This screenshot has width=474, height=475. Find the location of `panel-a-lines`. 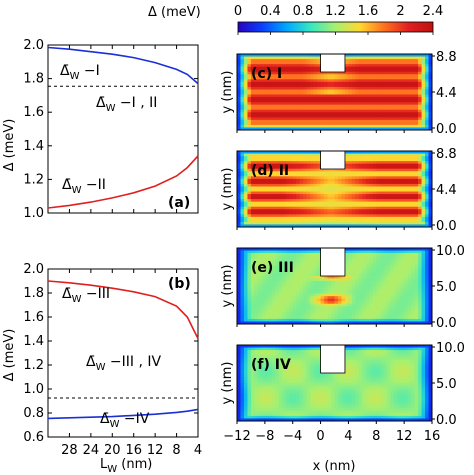

panel-a-lines is located at coordinates (123, 127).